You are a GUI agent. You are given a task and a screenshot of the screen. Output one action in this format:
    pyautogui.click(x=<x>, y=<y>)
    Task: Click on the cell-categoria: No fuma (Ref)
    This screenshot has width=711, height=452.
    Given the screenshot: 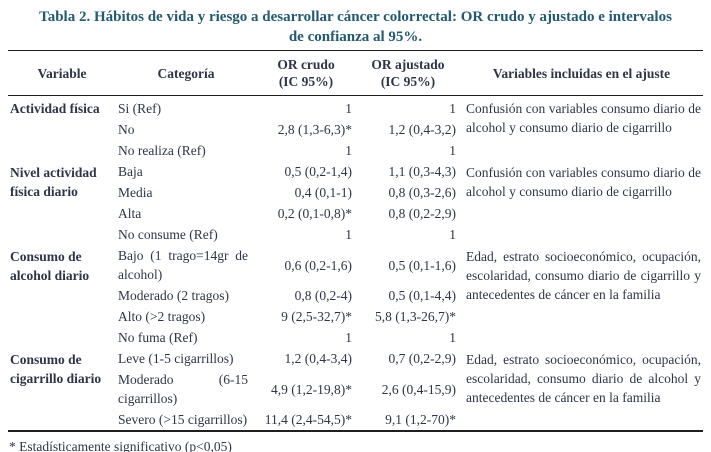 What is the action you would take?
    pyautogui.click(x=158, y=337)
    